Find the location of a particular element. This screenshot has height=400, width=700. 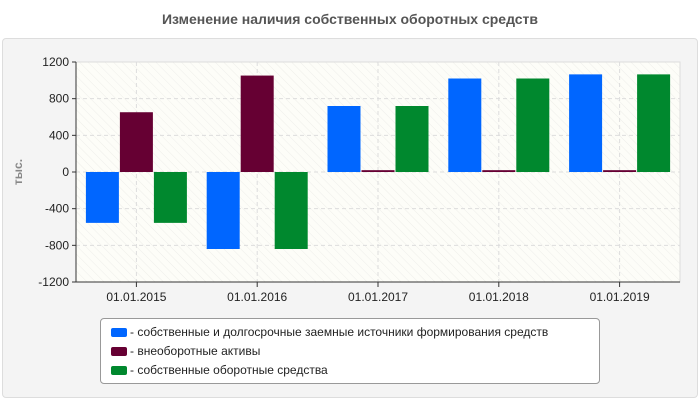

legend-label: - собственные оборотные средства is located at coordinates (229, 370).